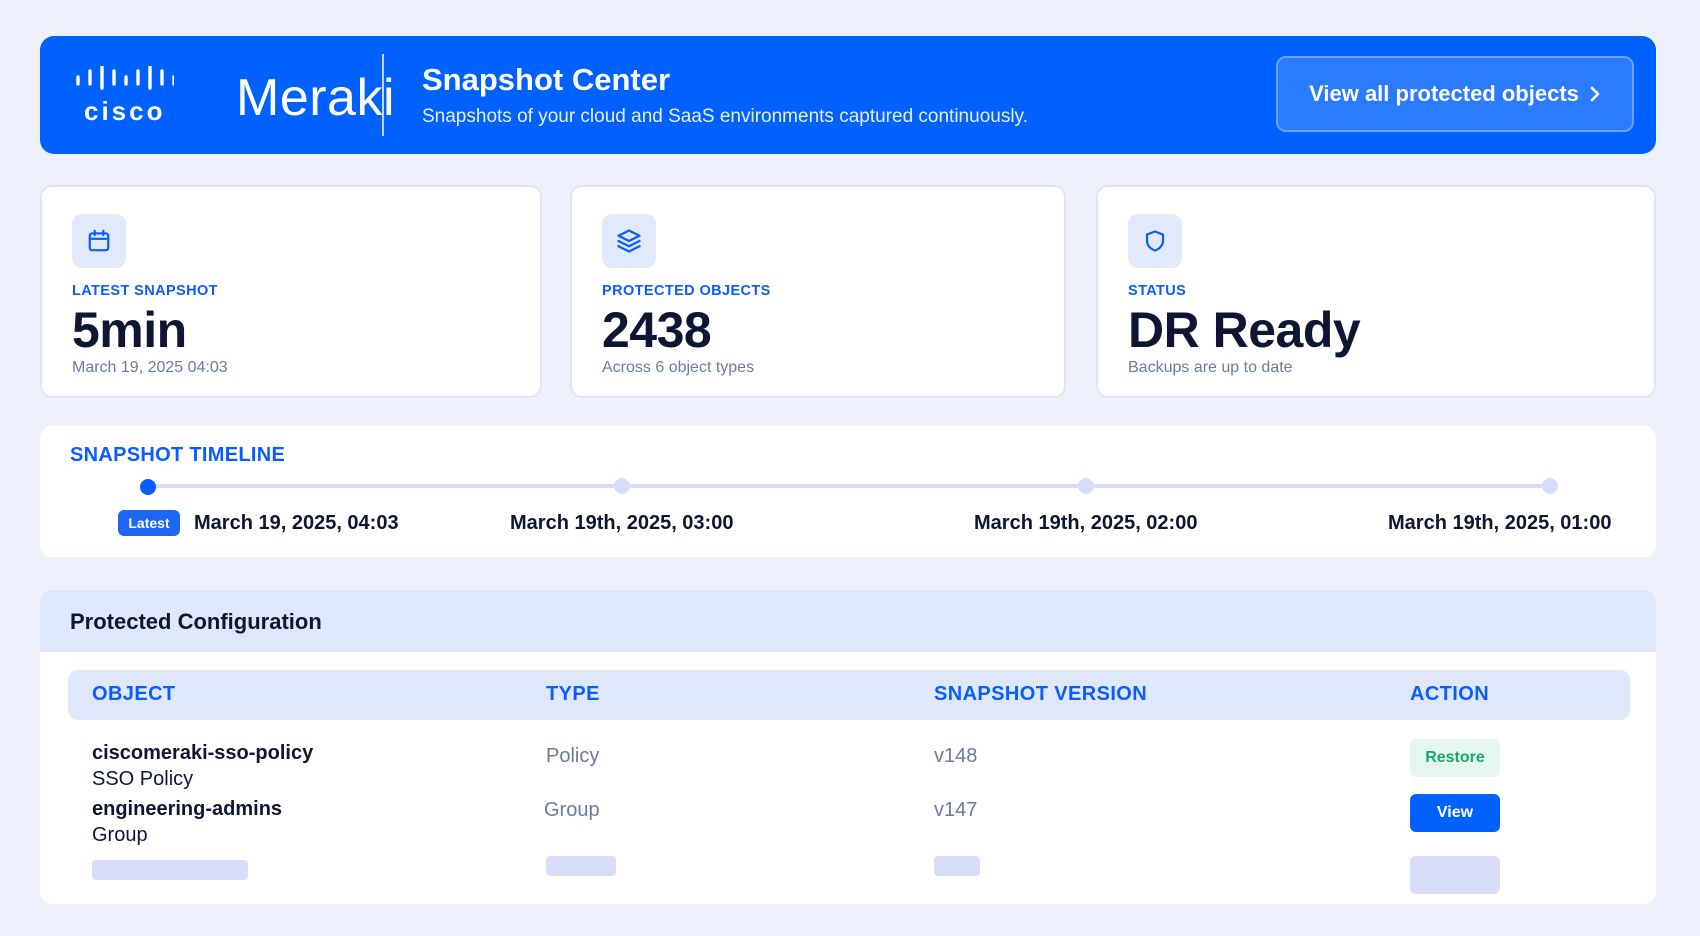  Describe the element at coordinates (145, 291) in the screenshot. I see `stat-label: LATEST SNAPSHOT` at that location.